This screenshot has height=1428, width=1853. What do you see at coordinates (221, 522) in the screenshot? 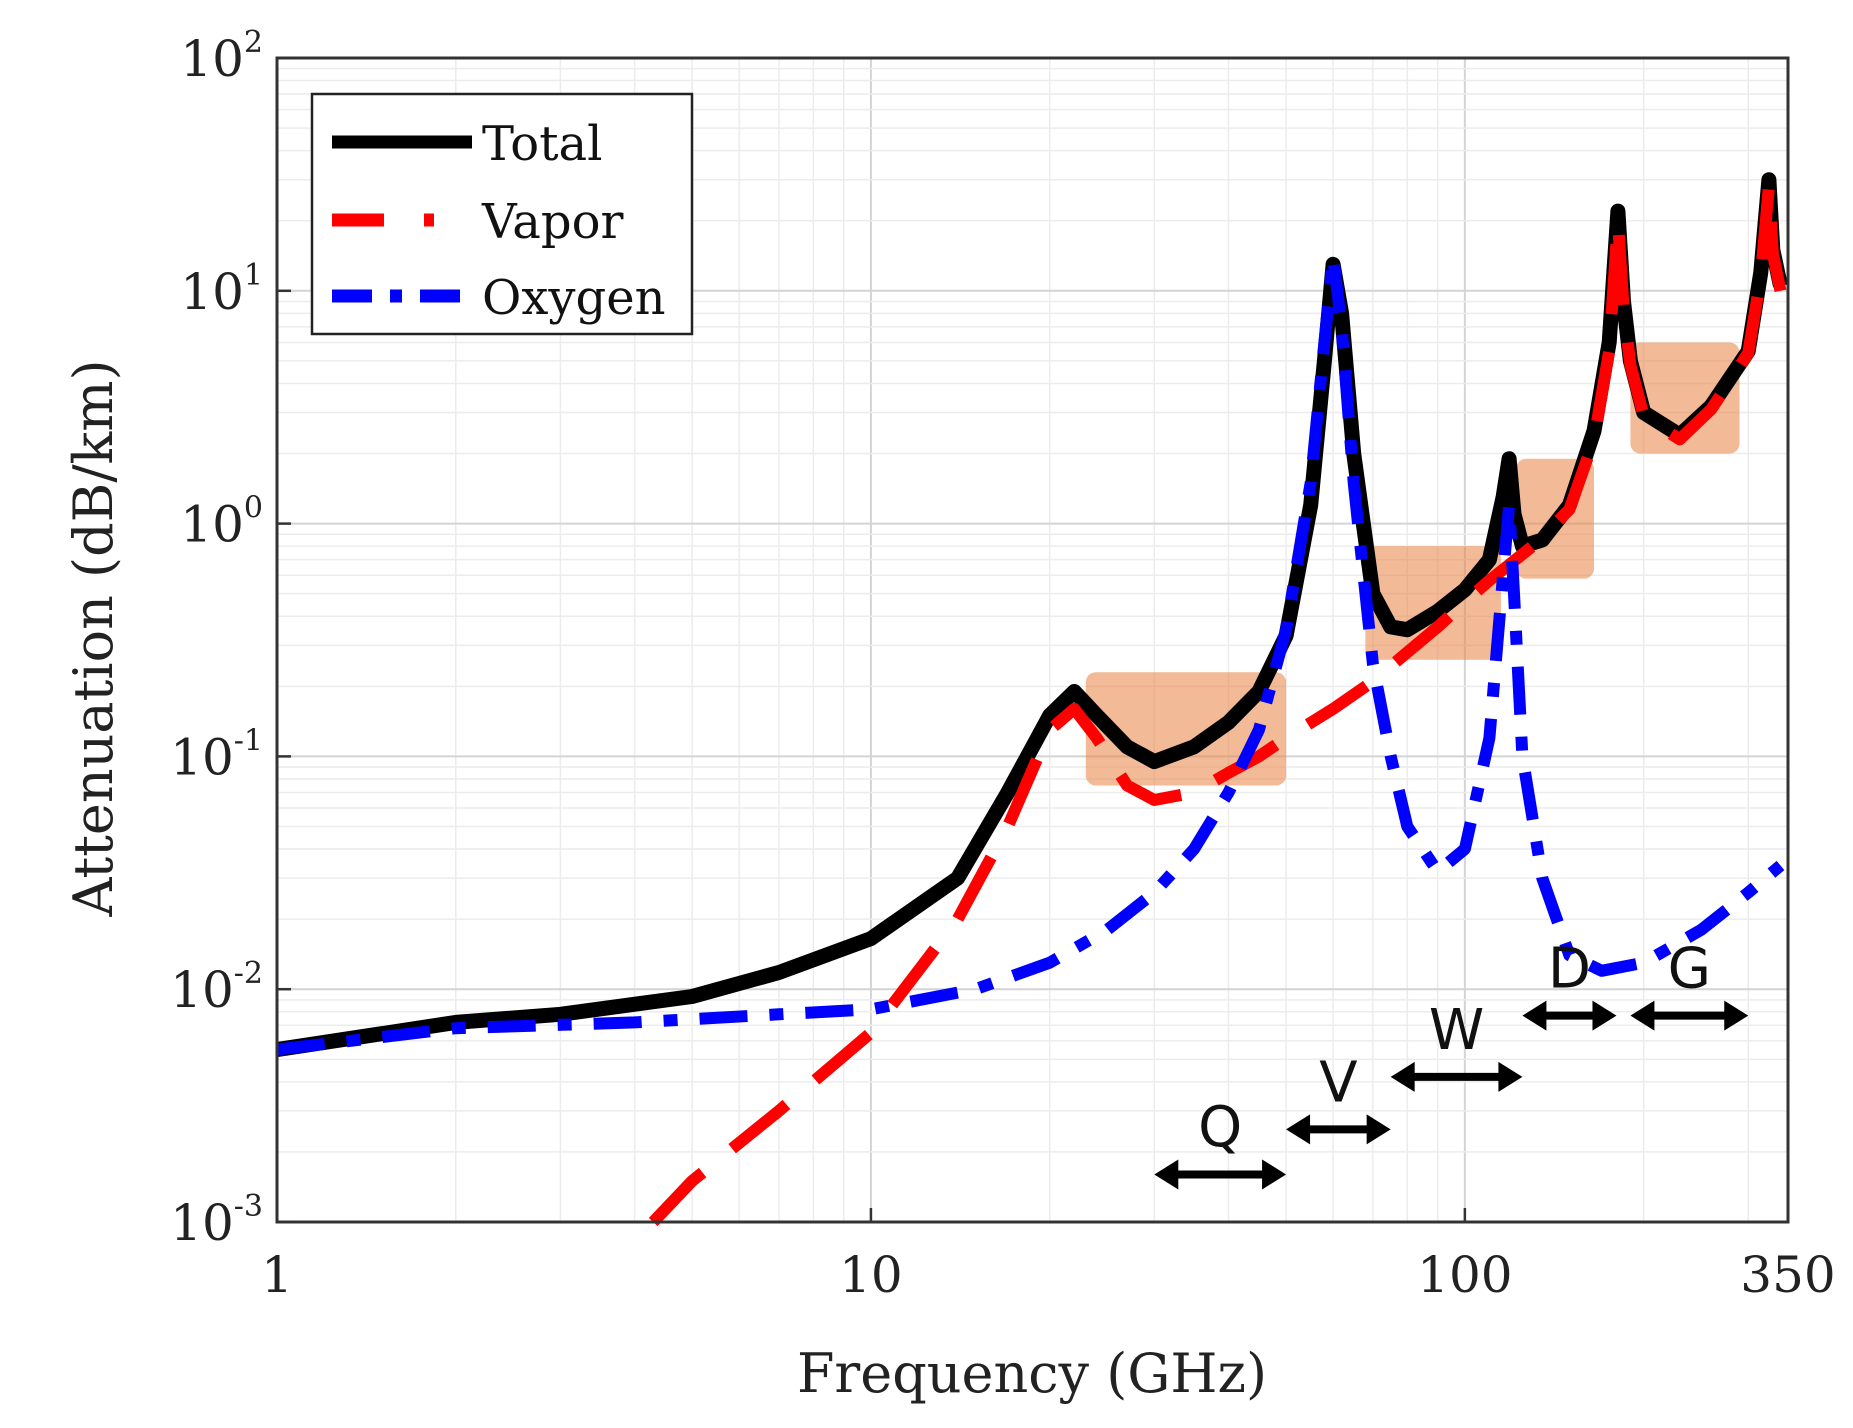
I see `y-tick-label: 10⁰` at bounding box center [221, 522].